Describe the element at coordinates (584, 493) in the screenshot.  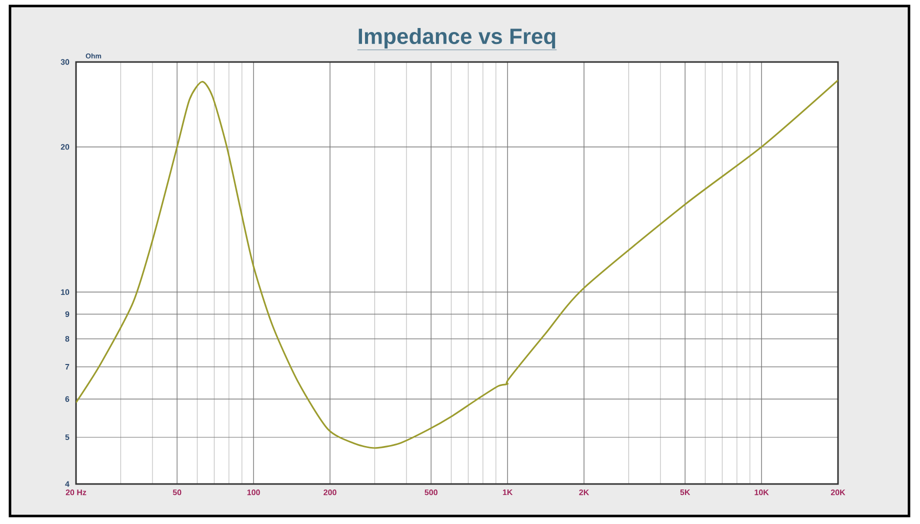
I see `x-tick-label: 2K` at that location.